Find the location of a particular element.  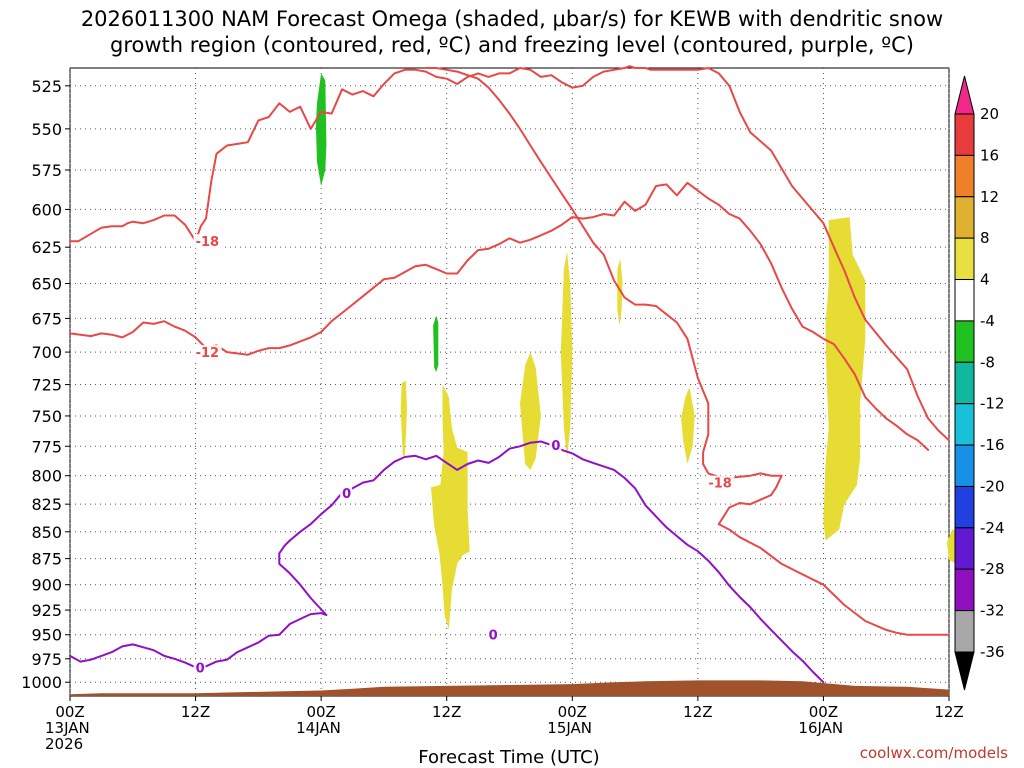

terrain-layer is located at coordinates (509, 688).